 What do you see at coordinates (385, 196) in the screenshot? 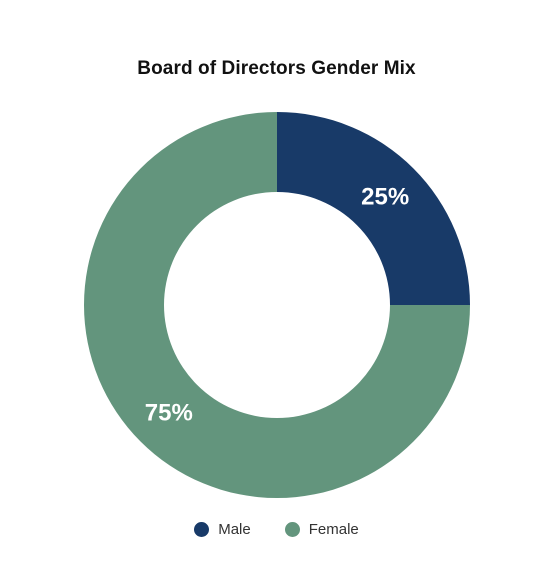
I see `slice-label-male: 25%` at bounding box center [385, 196].